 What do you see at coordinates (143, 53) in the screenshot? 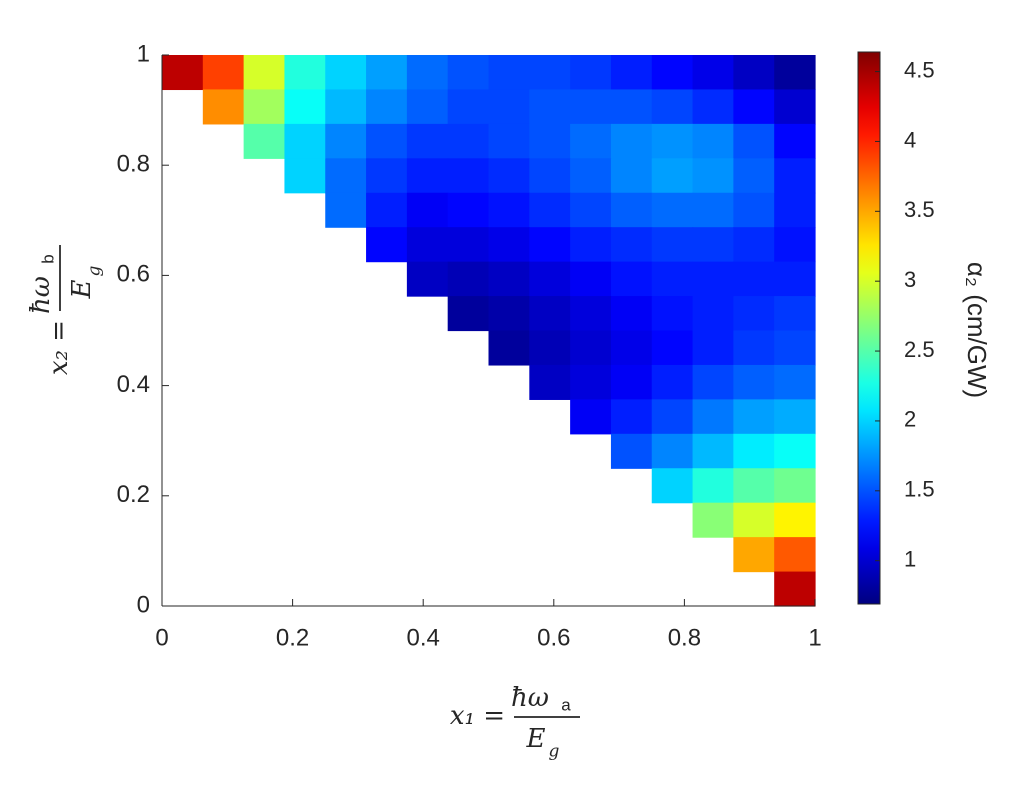
I see `y-tick-label: 1` at bounding box center [143, 53].